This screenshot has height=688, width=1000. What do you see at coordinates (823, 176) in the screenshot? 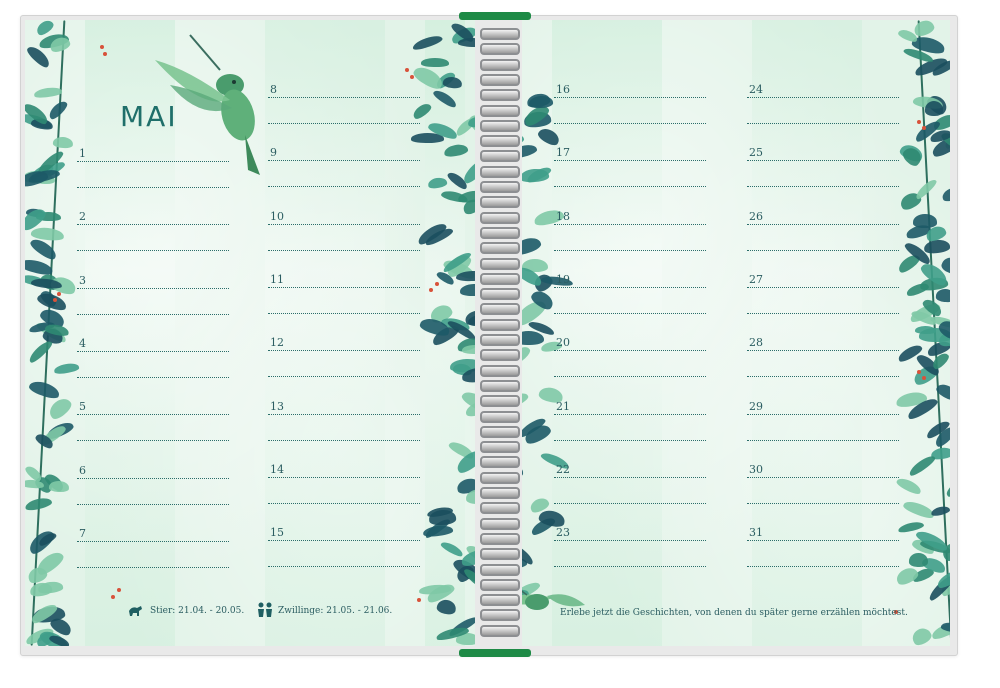
I see `day-entry: 25` at bounding box center [823, 176].